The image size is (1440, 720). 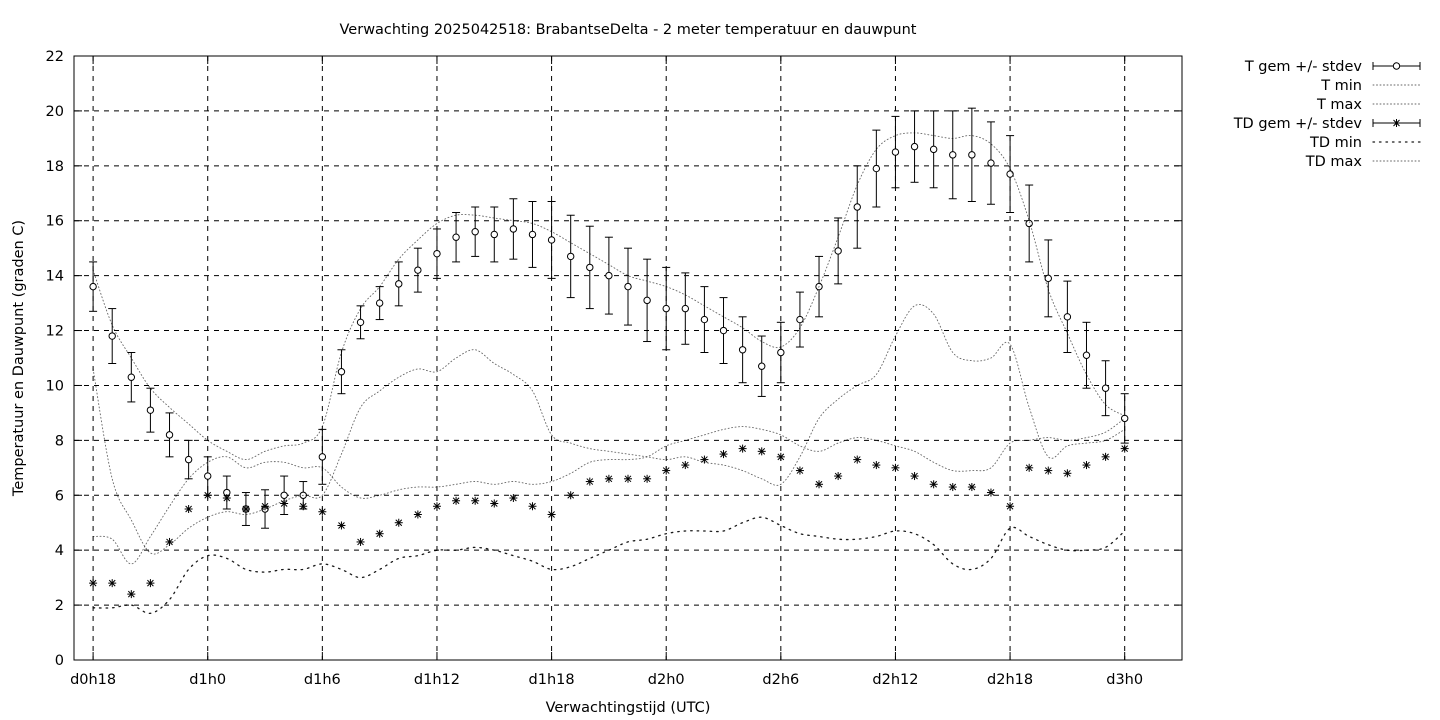 What do you see at coordinates (59, 551) in the screenshot?
I see `y-tick-label: 4` at bounding box center [59, 551].